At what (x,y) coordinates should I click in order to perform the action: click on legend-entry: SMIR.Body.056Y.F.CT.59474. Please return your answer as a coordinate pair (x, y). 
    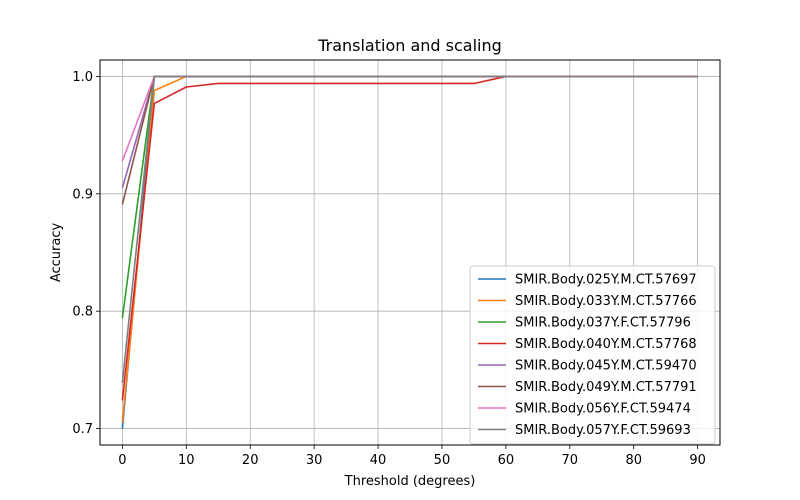
    Looking at the image, I should click on (603, 409).